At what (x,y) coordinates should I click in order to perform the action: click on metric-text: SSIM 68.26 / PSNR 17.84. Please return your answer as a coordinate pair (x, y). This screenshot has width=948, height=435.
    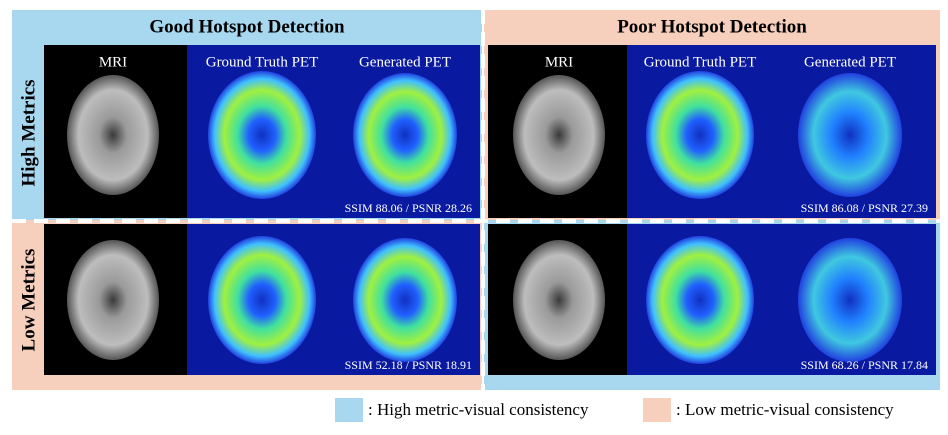
    Looking at the image, I should click on (864, 365).